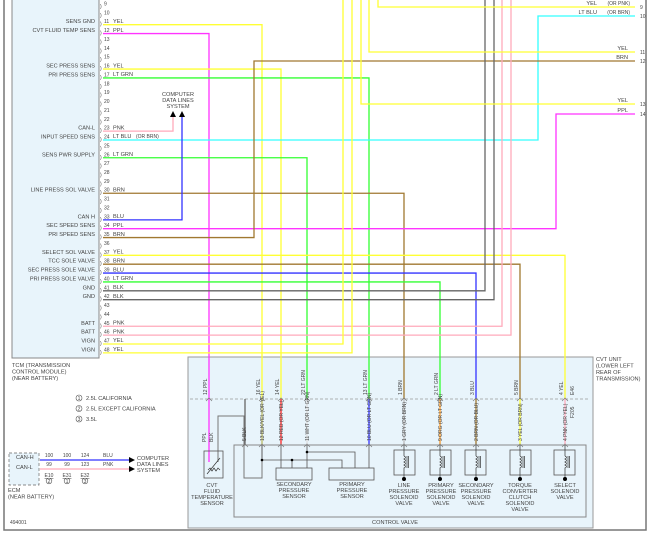 Image resolution: width=650 pixels, height=538 pixels. What do you see at coordinates (403, 504) in the screenshot?
I see `component-label: VALVE` at bounding box center [403, 504].